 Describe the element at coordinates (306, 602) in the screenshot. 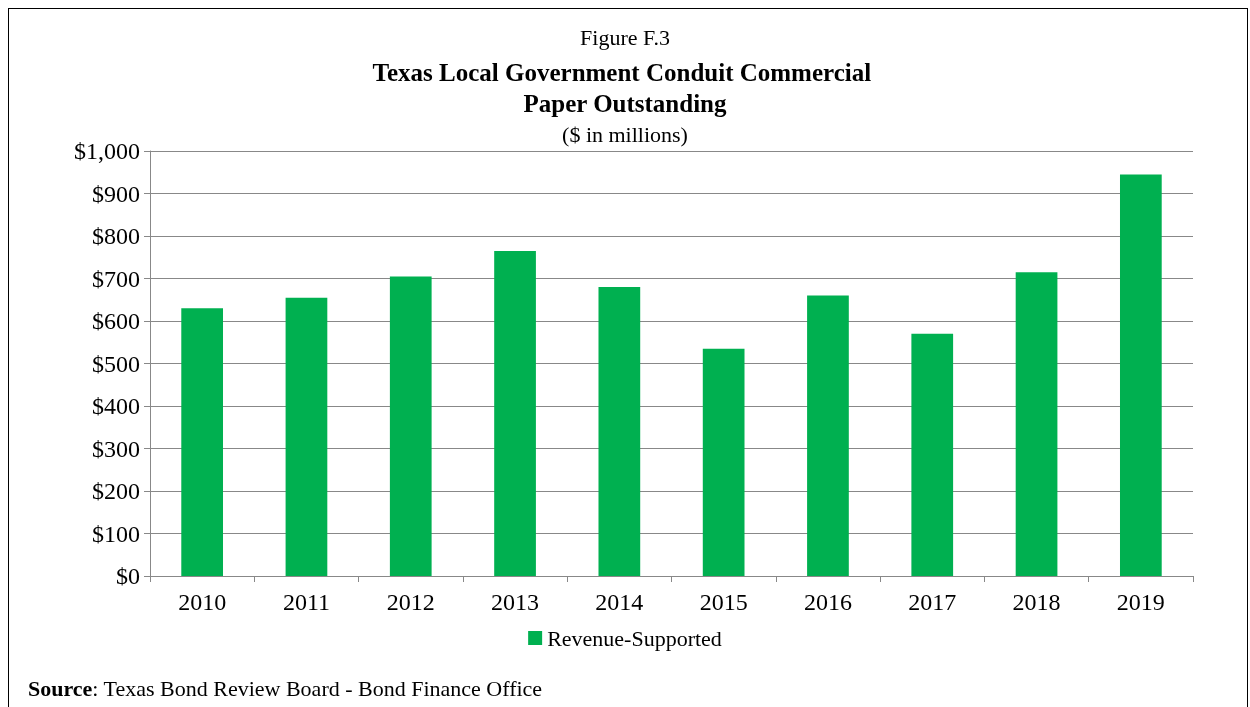

I see `x-tick-label: 2011` at that location.